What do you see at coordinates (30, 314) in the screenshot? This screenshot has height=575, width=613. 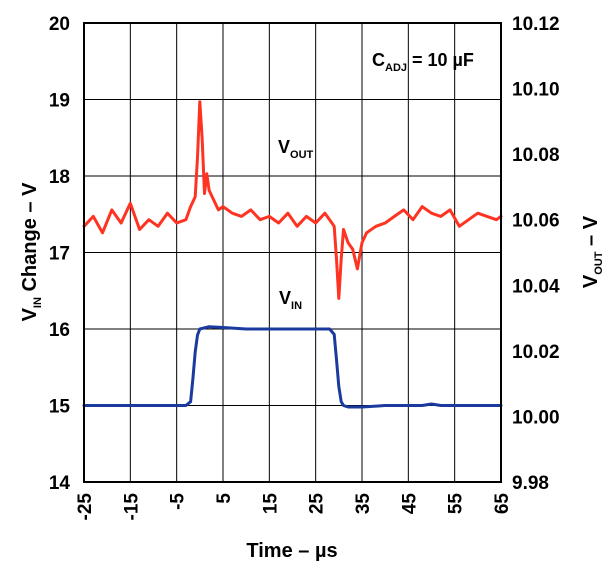 I see `y-left-title-main: V` at bounding box center [30, 314].